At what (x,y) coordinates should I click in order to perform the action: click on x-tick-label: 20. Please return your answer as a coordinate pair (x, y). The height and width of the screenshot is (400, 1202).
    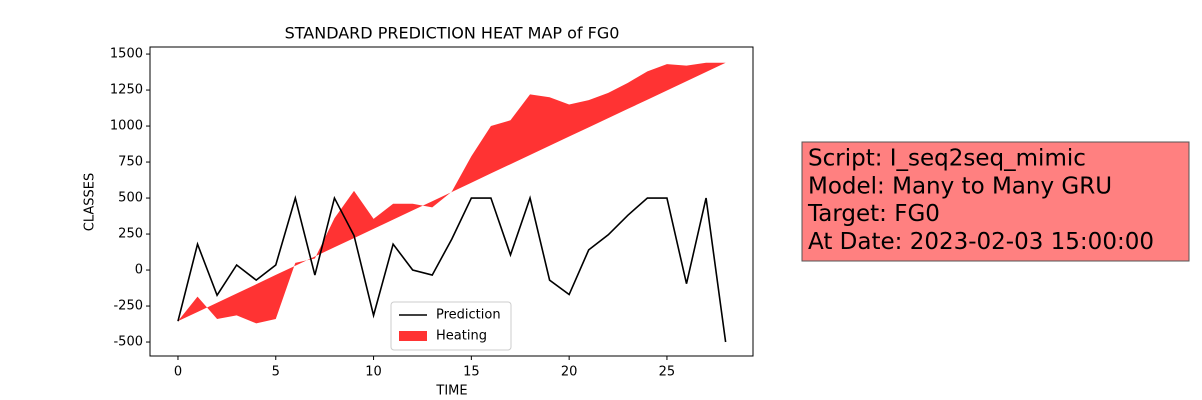
    Looking at the image, I should click on (569, 372).